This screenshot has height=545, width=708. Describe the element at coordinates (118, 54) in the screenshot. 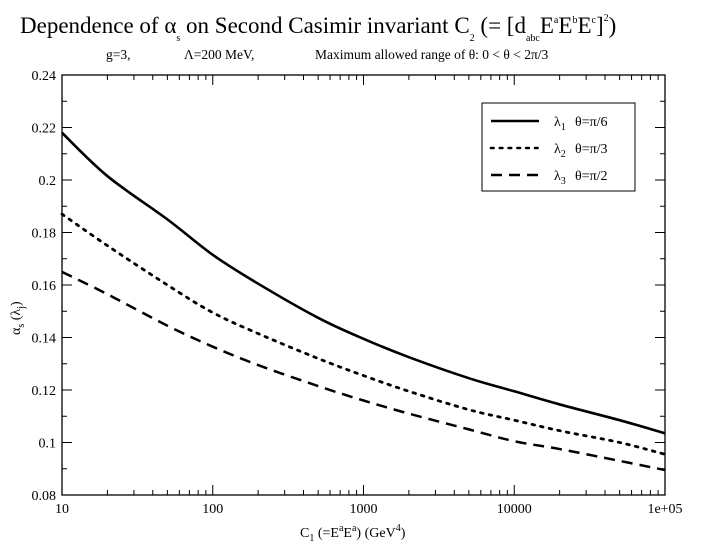

I see `subtitle-g: g=3,` at that location.